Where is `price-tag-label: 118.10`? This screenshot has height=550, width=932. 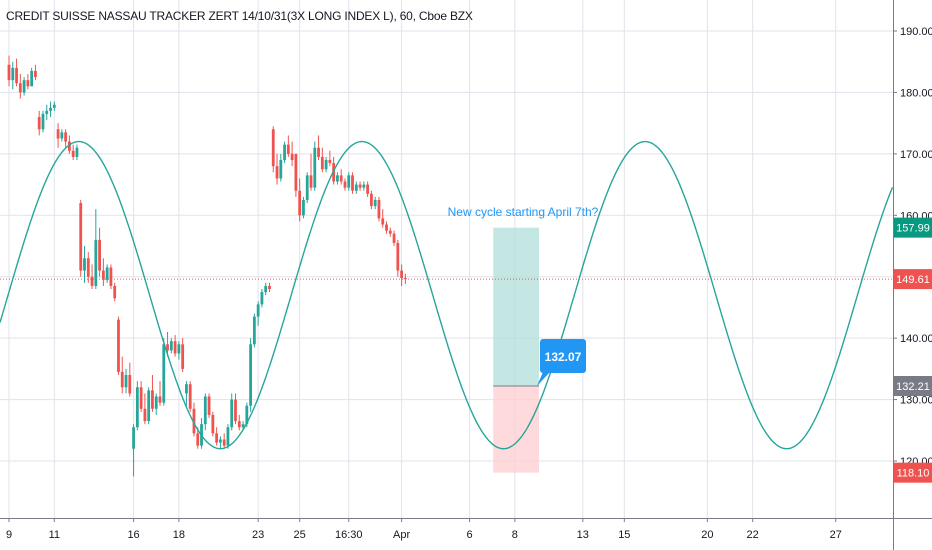 price-tag-label: 118.10 is located at coordinates (913, 474).